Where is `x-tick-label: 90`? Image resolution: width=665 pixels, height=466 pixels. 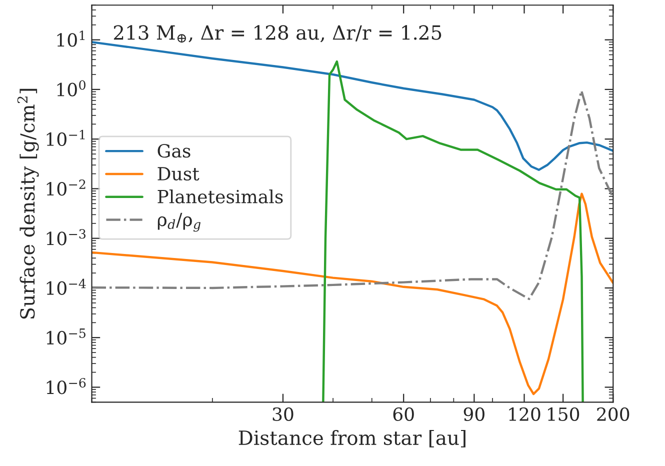
x-tick-label: 90 is located at coordinates (474, 414).